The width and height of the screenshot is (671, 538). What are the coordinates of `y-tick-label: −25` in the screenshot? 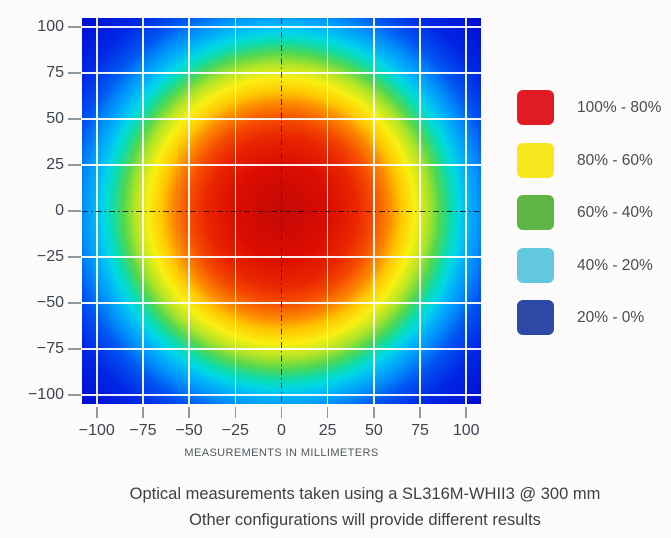 It's located at (50, 256).